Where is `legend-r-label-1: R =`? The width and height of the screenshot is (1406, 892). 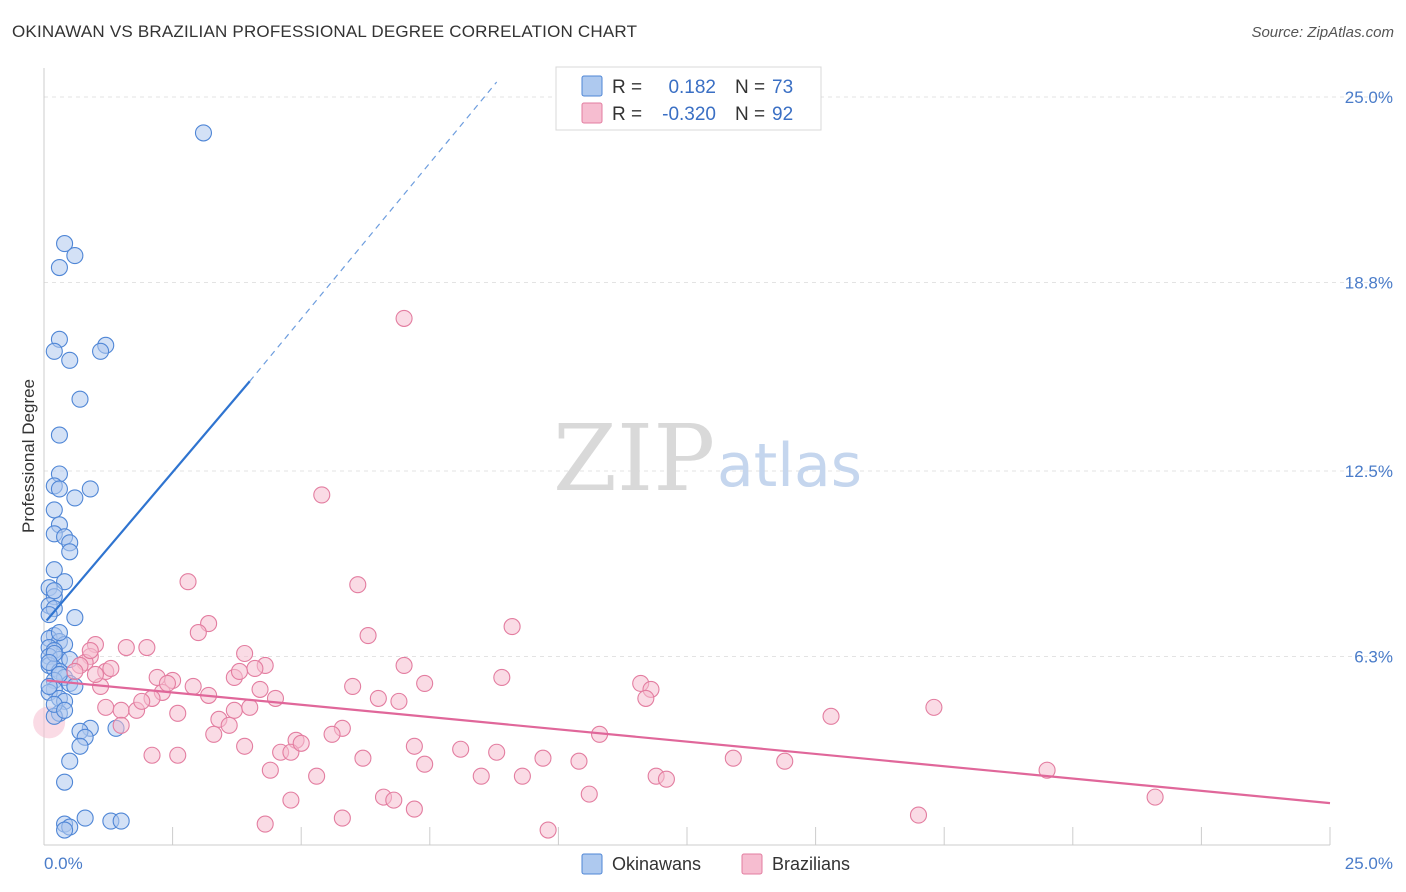
legend-r-label-1: R = is located at coordinates (627, 87).